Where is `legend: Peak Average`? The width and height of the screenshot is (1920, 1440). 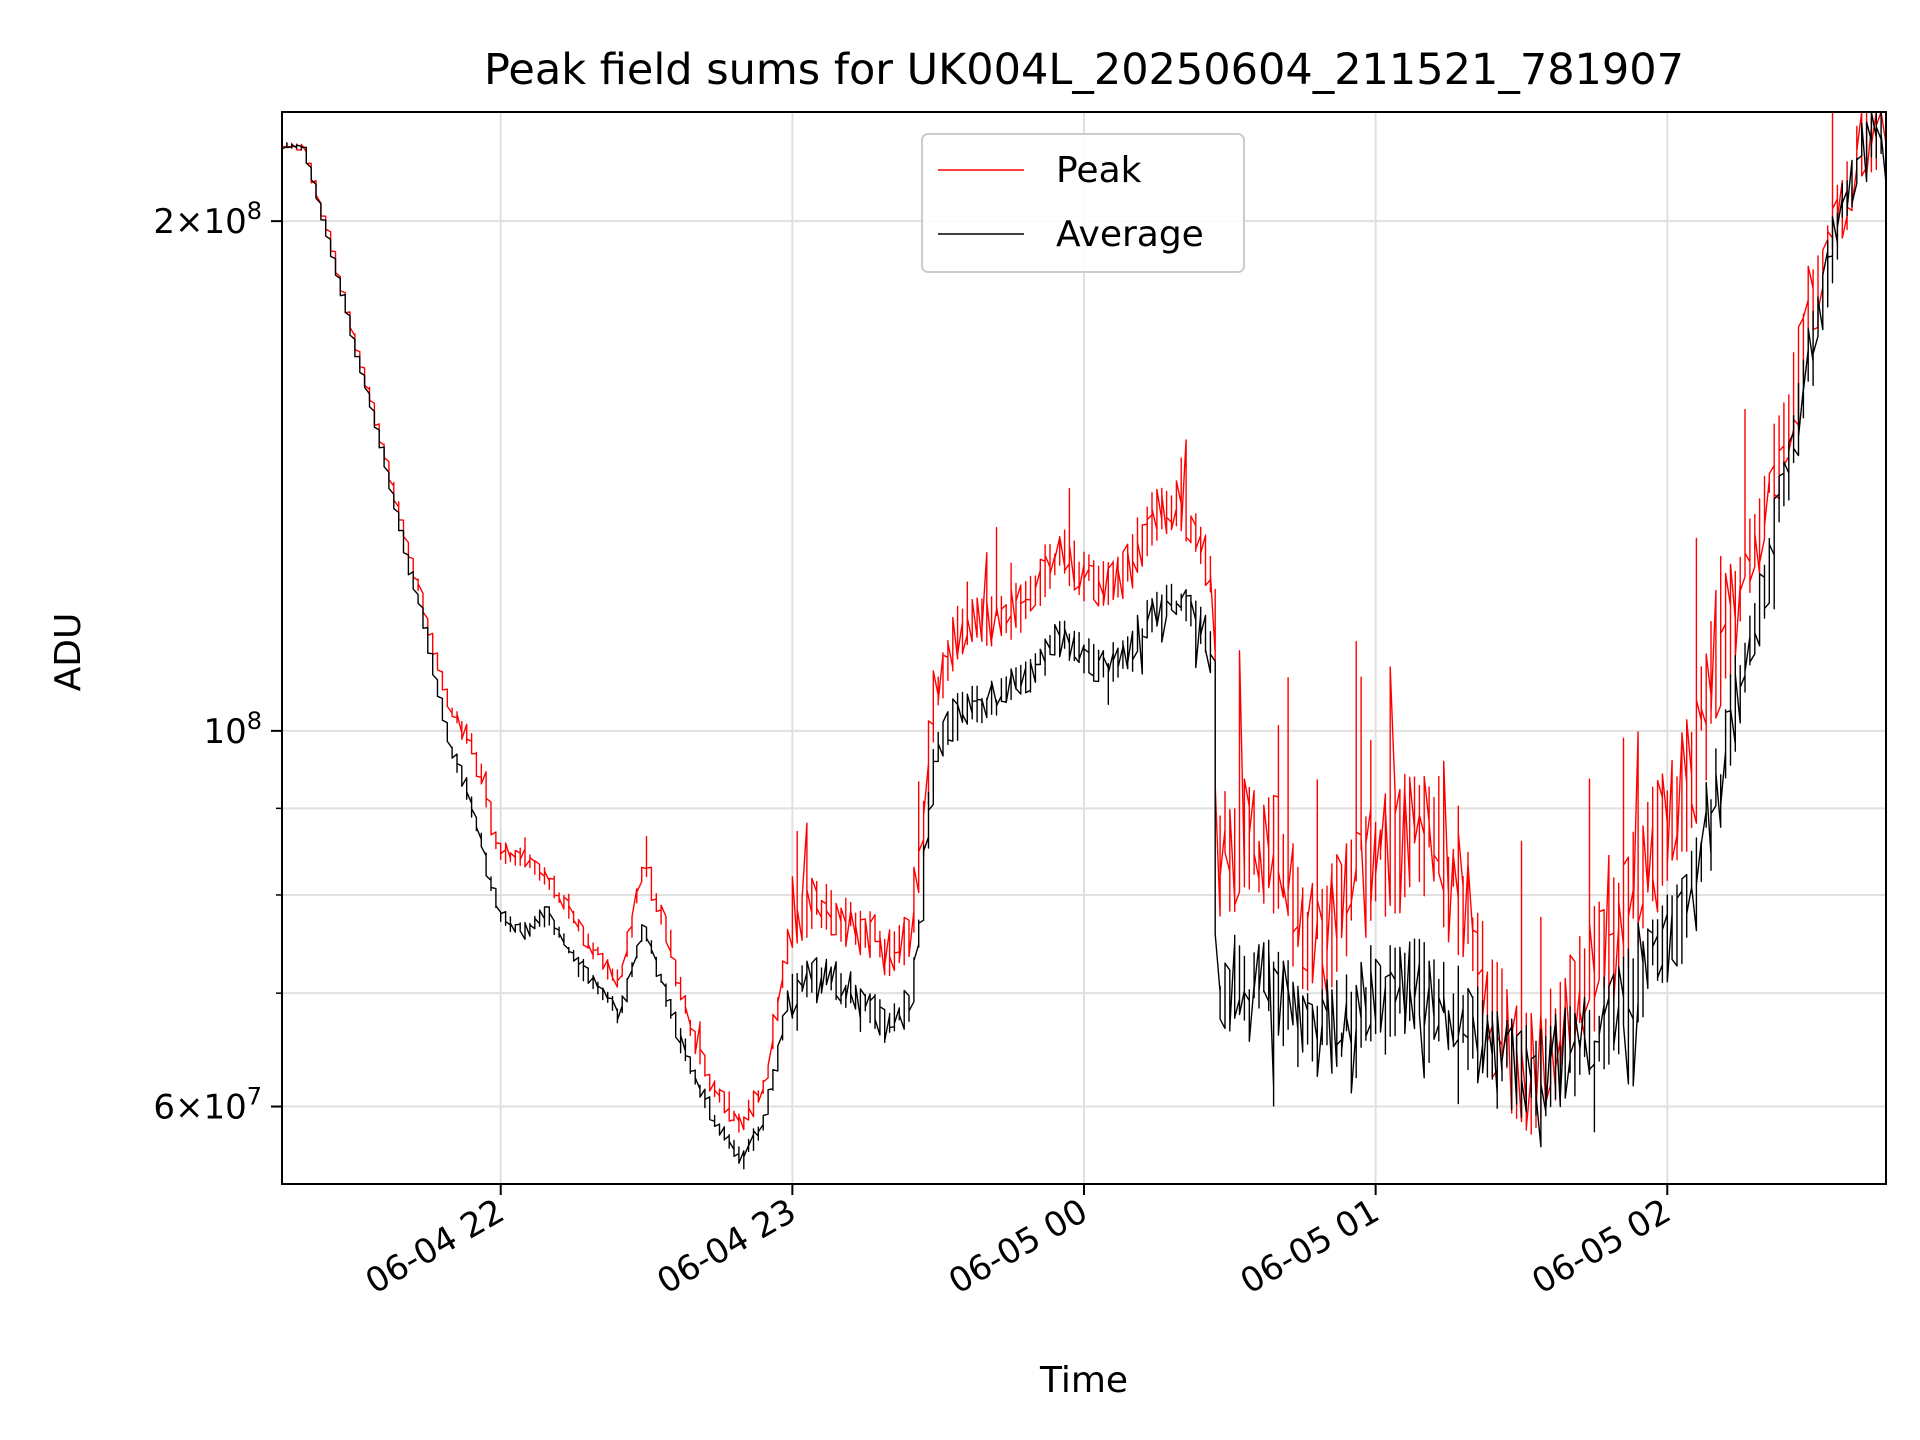
legend: Peak Average is located at coordinates (1083, 203).